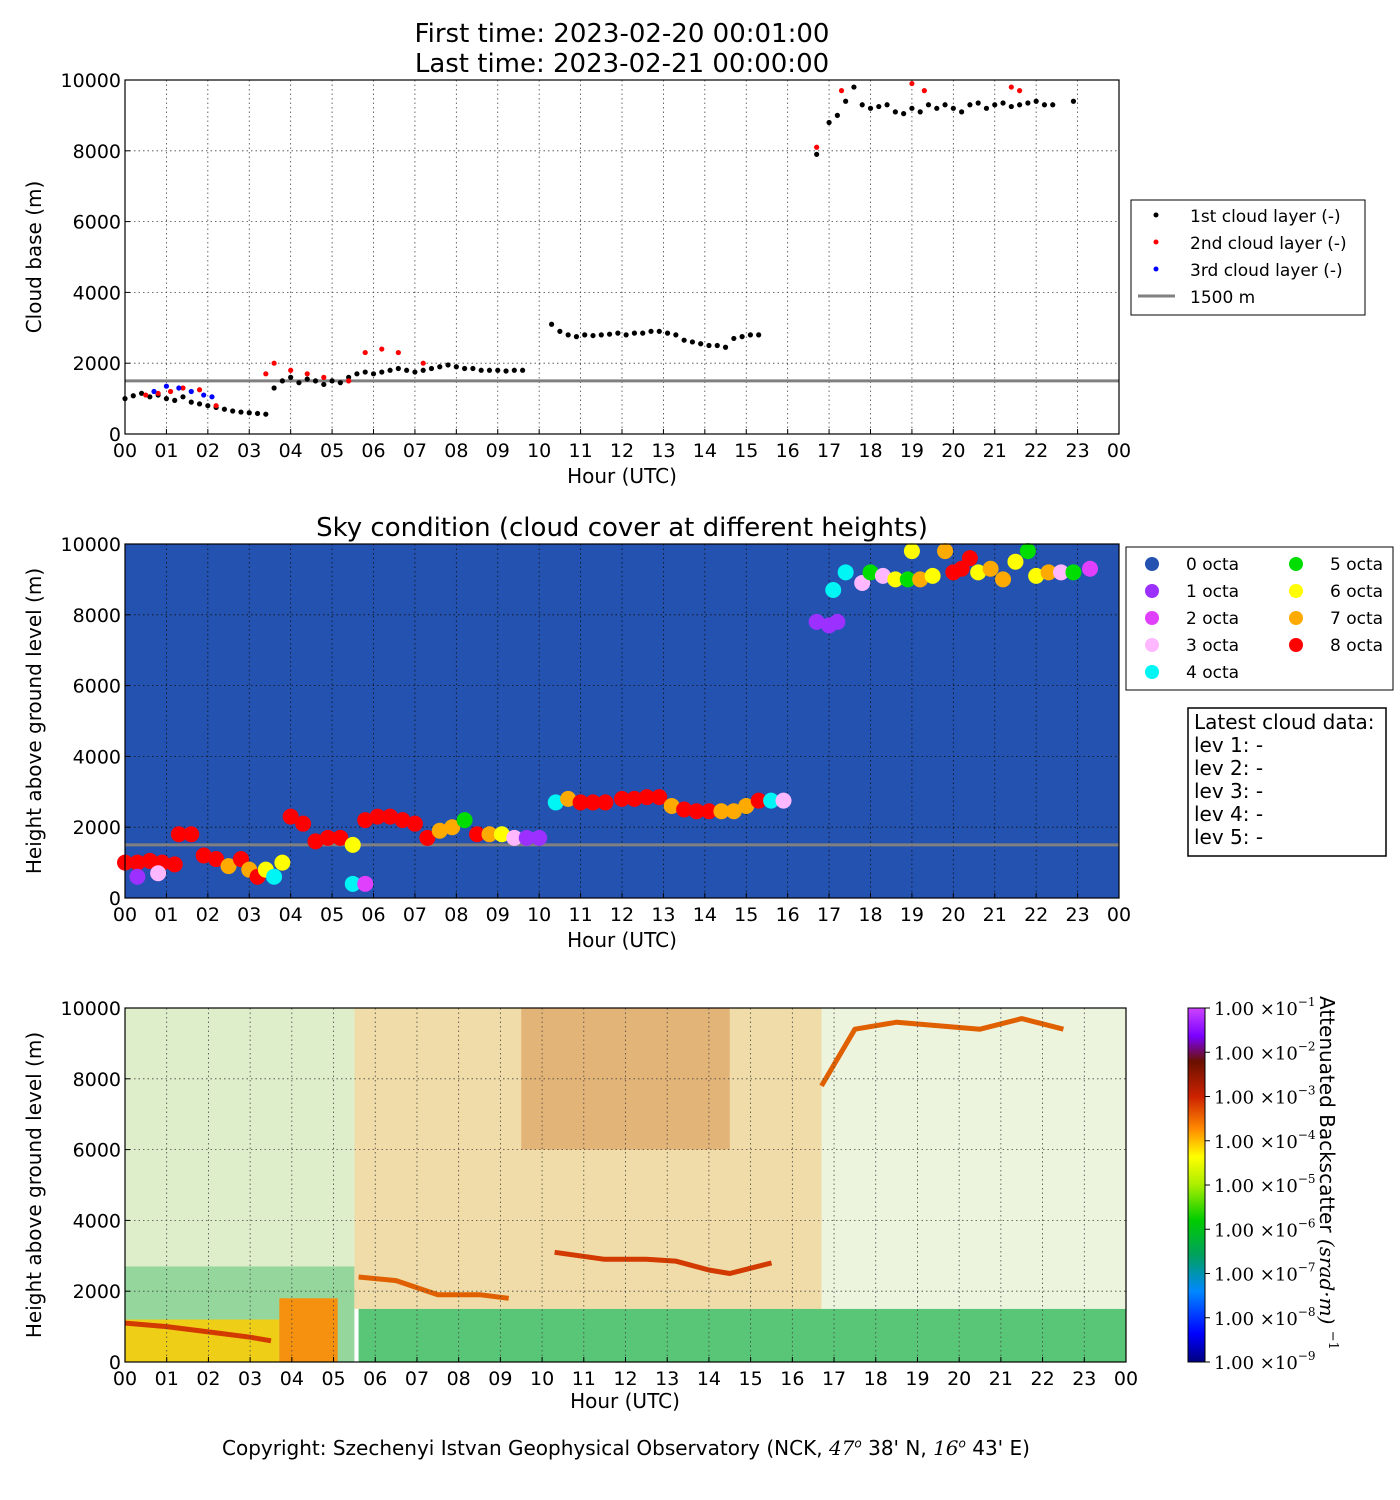 This screenshot has height=1500, width=1400. I want to click on sky-condition-x-tick-label: 18, so click(870, 915).